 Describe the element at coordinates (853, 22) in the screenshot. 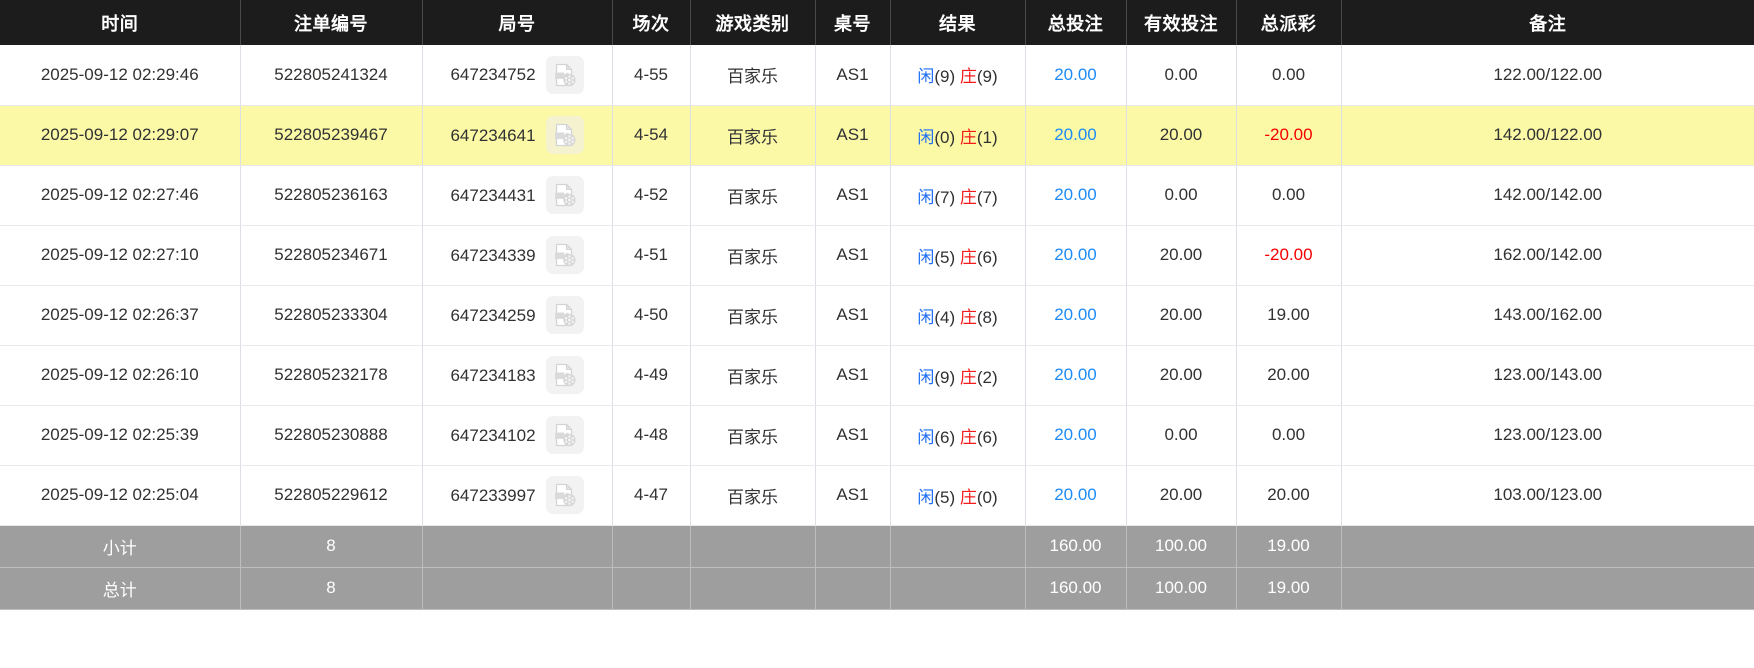

I see `column-header-table-no: 桌号` at that location.